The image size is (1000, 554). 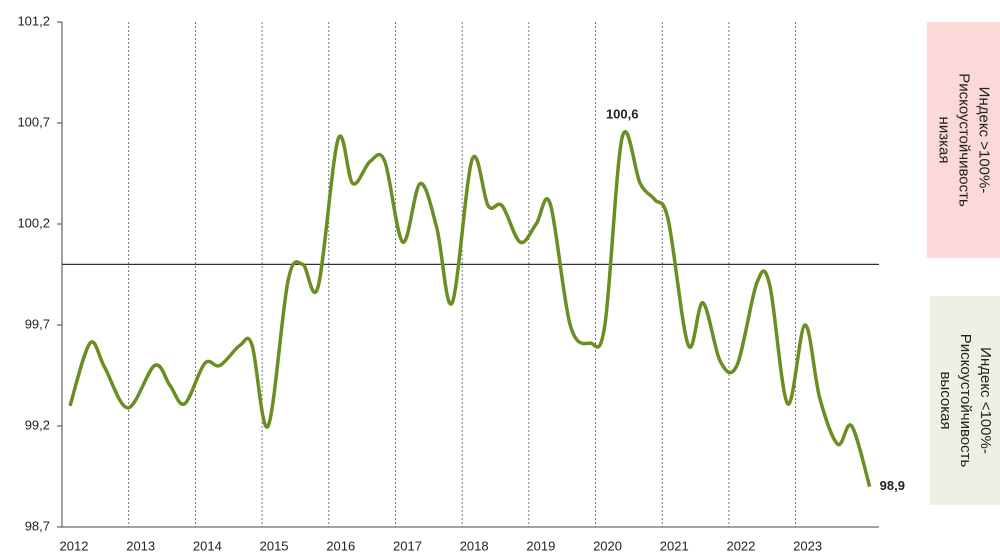 I want to click on x-tick-label: 2014, so click(x=207, y=545).